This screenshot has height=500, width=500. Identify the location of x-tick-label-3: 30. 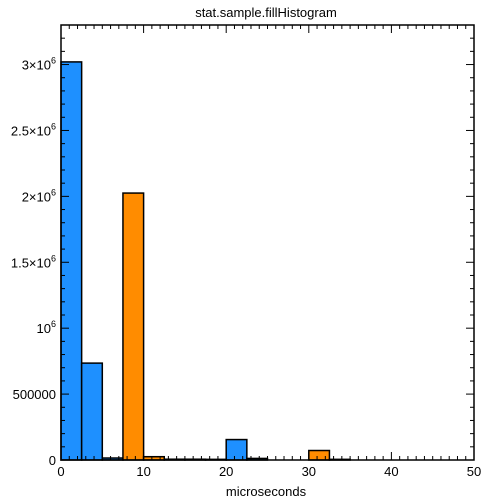
(309, 471).